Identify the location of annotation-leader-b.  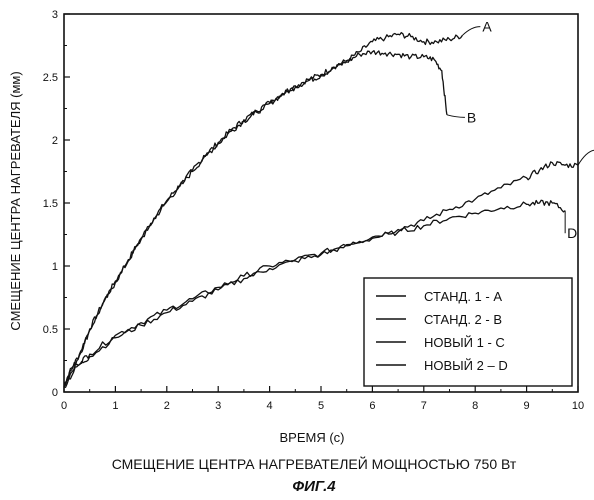
(456, 116).